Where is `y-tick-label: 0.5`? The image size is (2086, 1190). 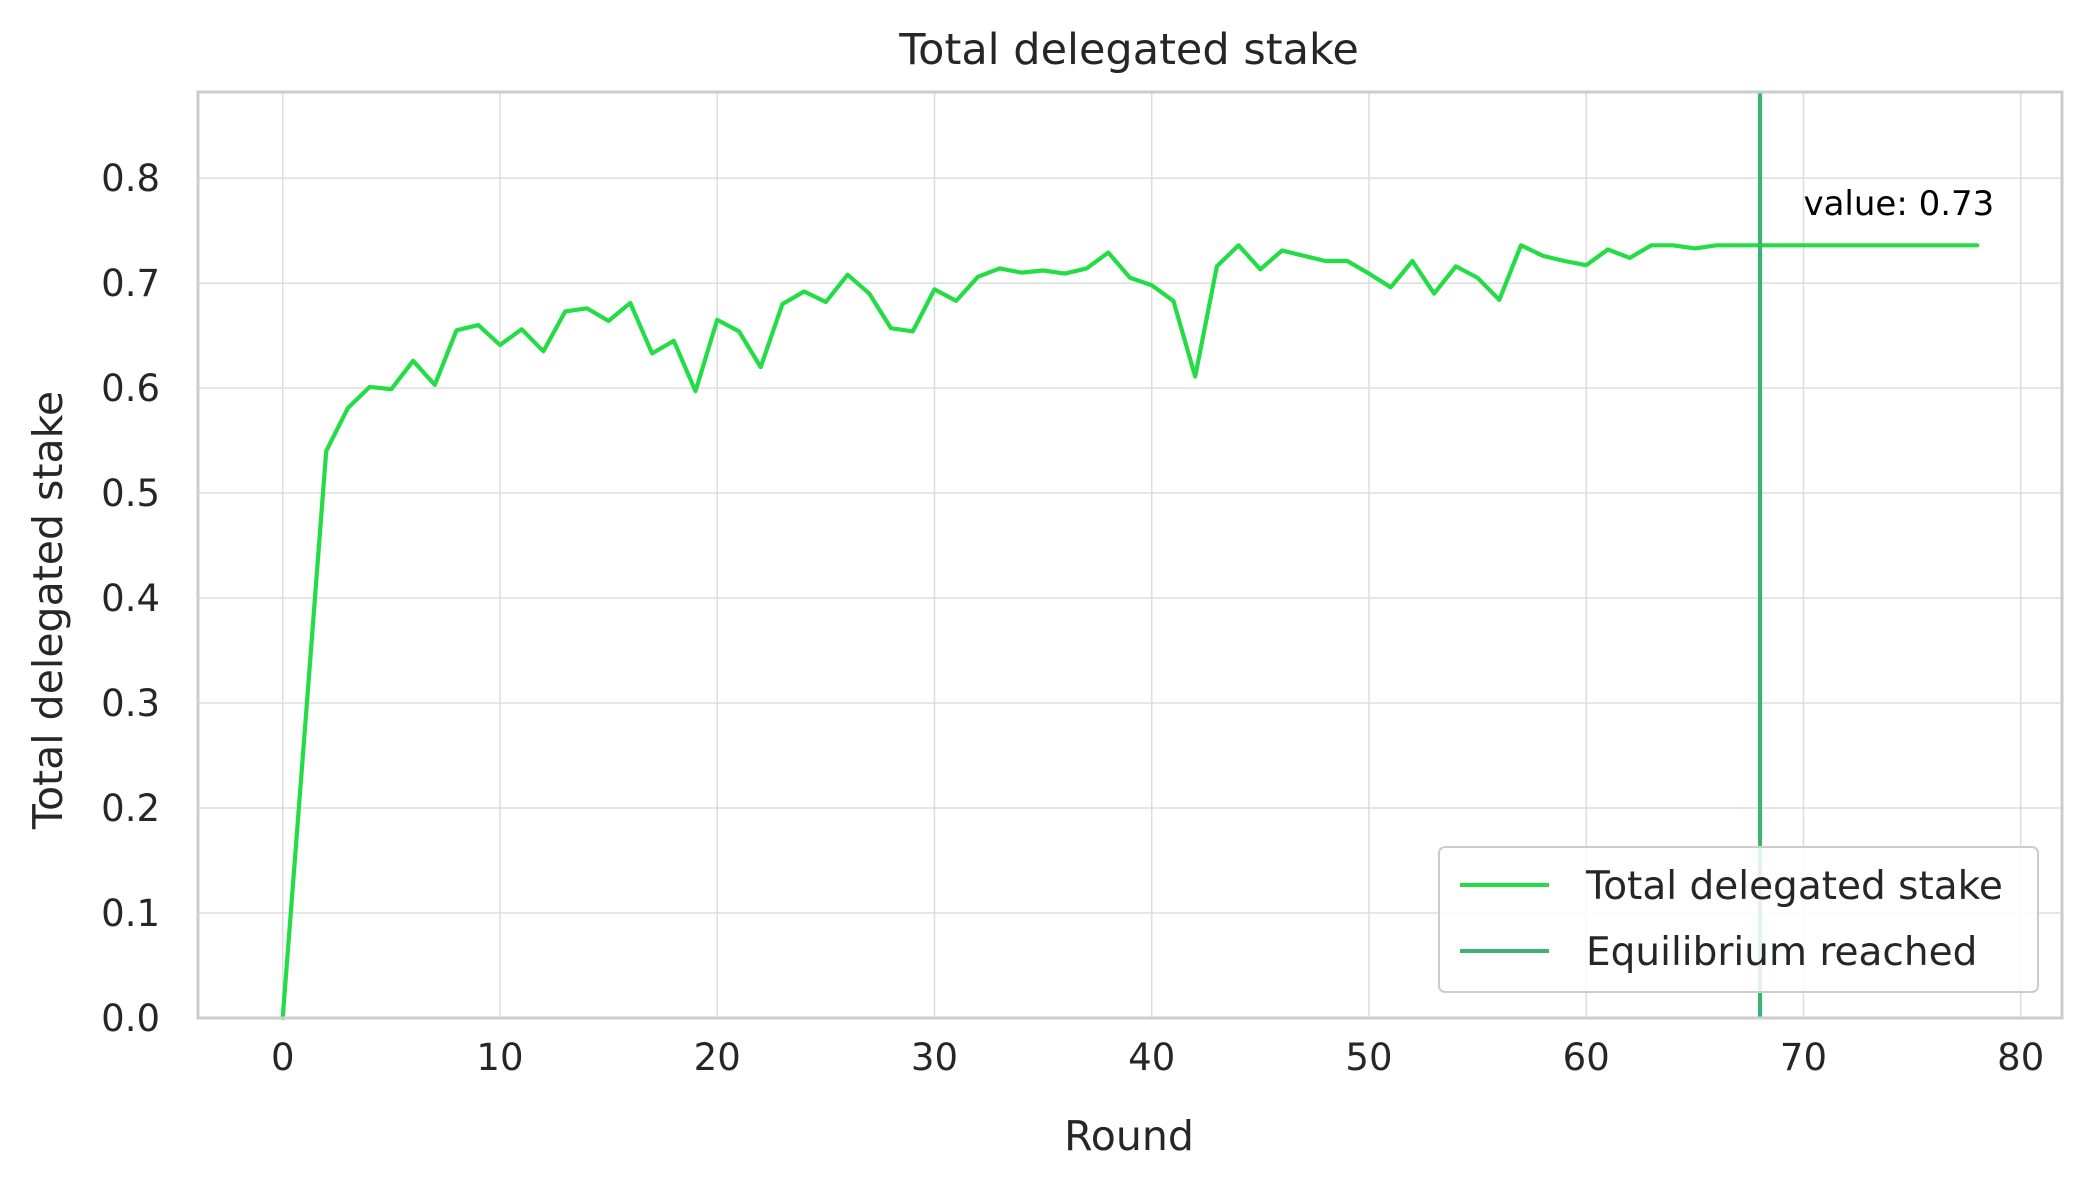
y-tick-label: 0.5 is located at coordinates (130, 493).